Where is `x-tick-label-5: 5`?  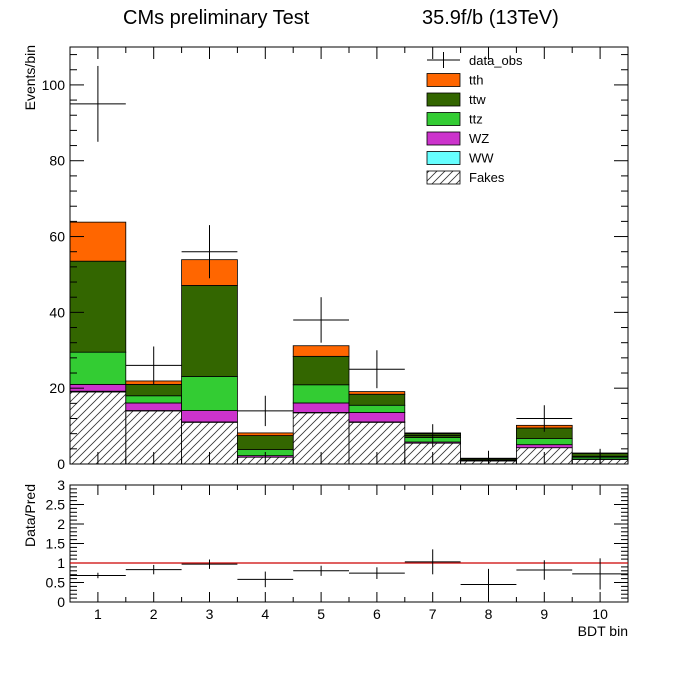 x-tick-label-5: 5 is located at coordinates (321, 614).